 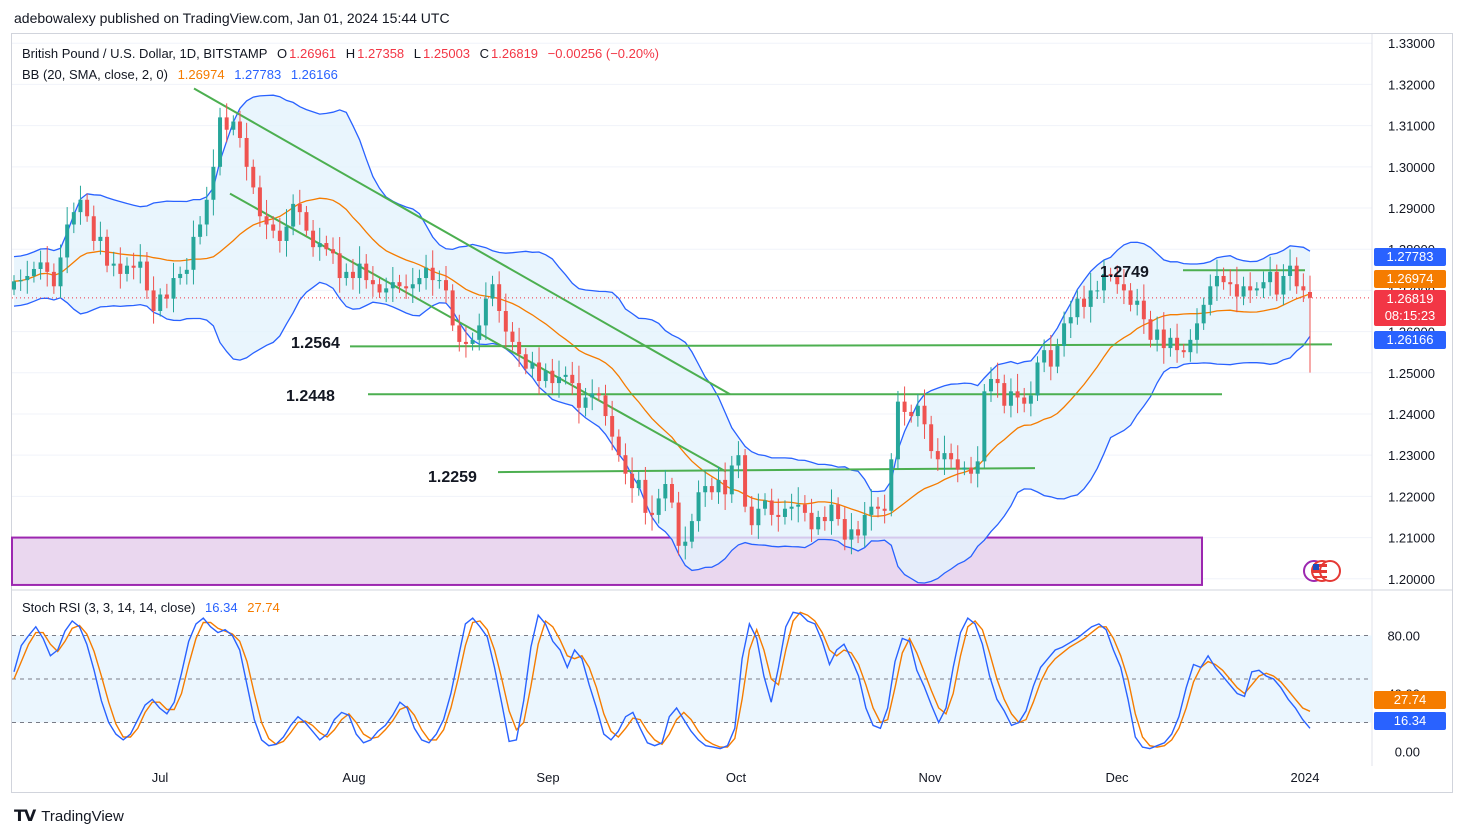 What do you see at coordinates (930, 777) in the screenshot?
I see `time-tick-label: Nov` at bounding box center [930, 777].